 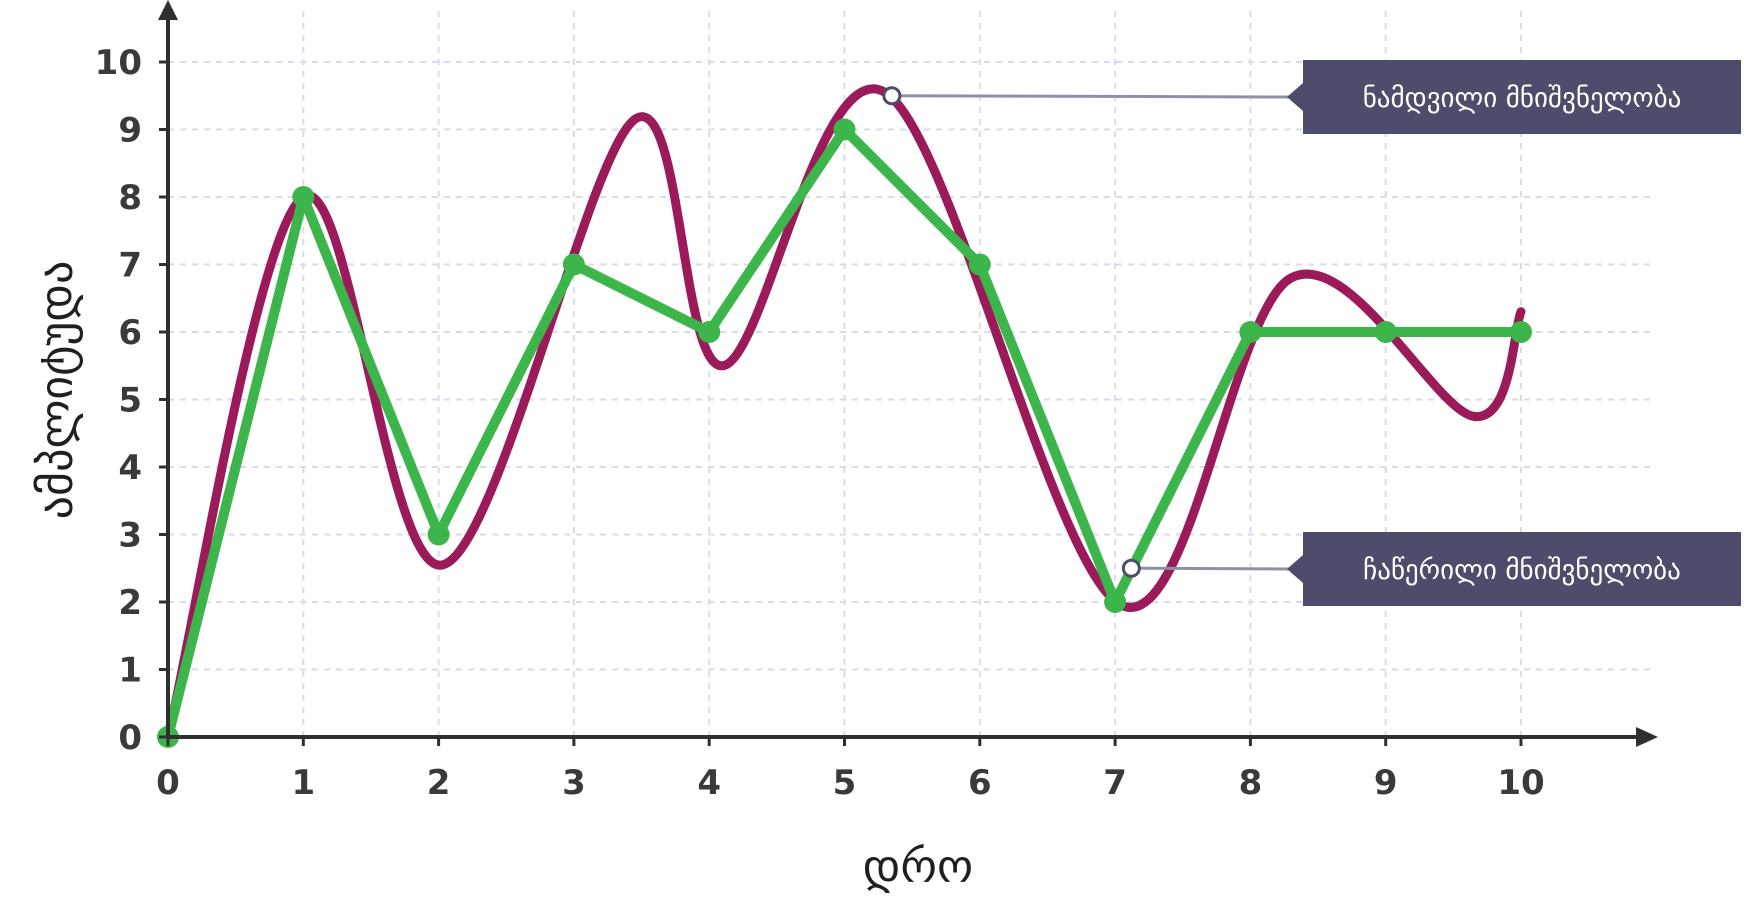 What do you see at coordinates (130, 333) in the screenshot?
I see `y-tick-label: 6` at bounding box center [130, 333].